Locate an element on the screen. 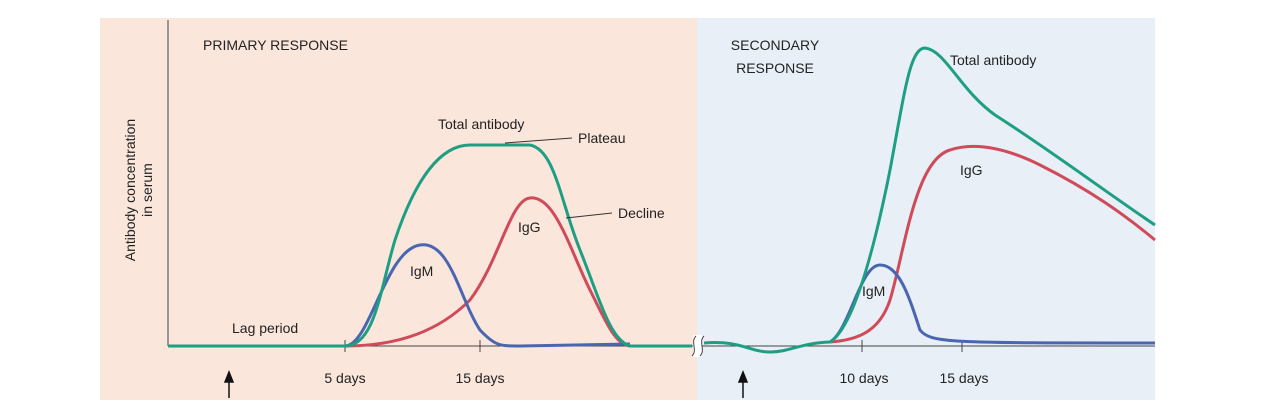 This screenshot has width=1280, height=415. panel-title: SECONDARY is located at coordinates (775, 45).